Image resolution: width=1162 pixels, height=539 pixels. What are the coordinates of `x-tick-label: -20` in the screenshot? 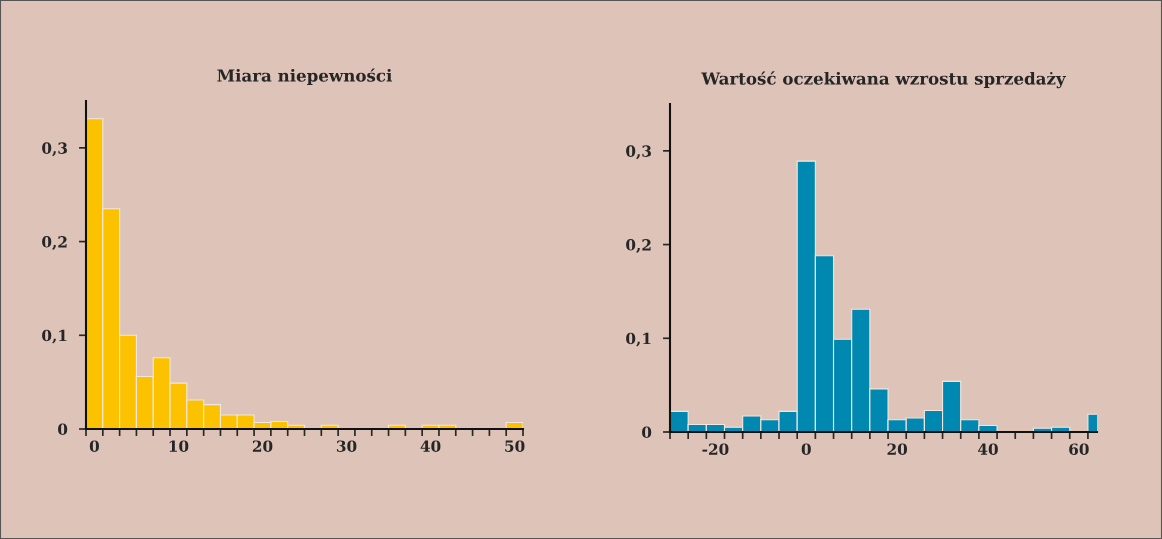 It's located at (715, 449).